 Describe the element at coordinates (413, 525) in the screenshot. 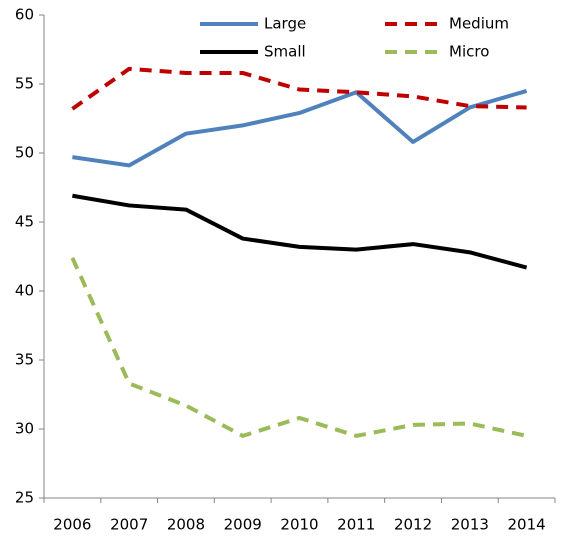

I see `x-tick-label: 2012` at that location.